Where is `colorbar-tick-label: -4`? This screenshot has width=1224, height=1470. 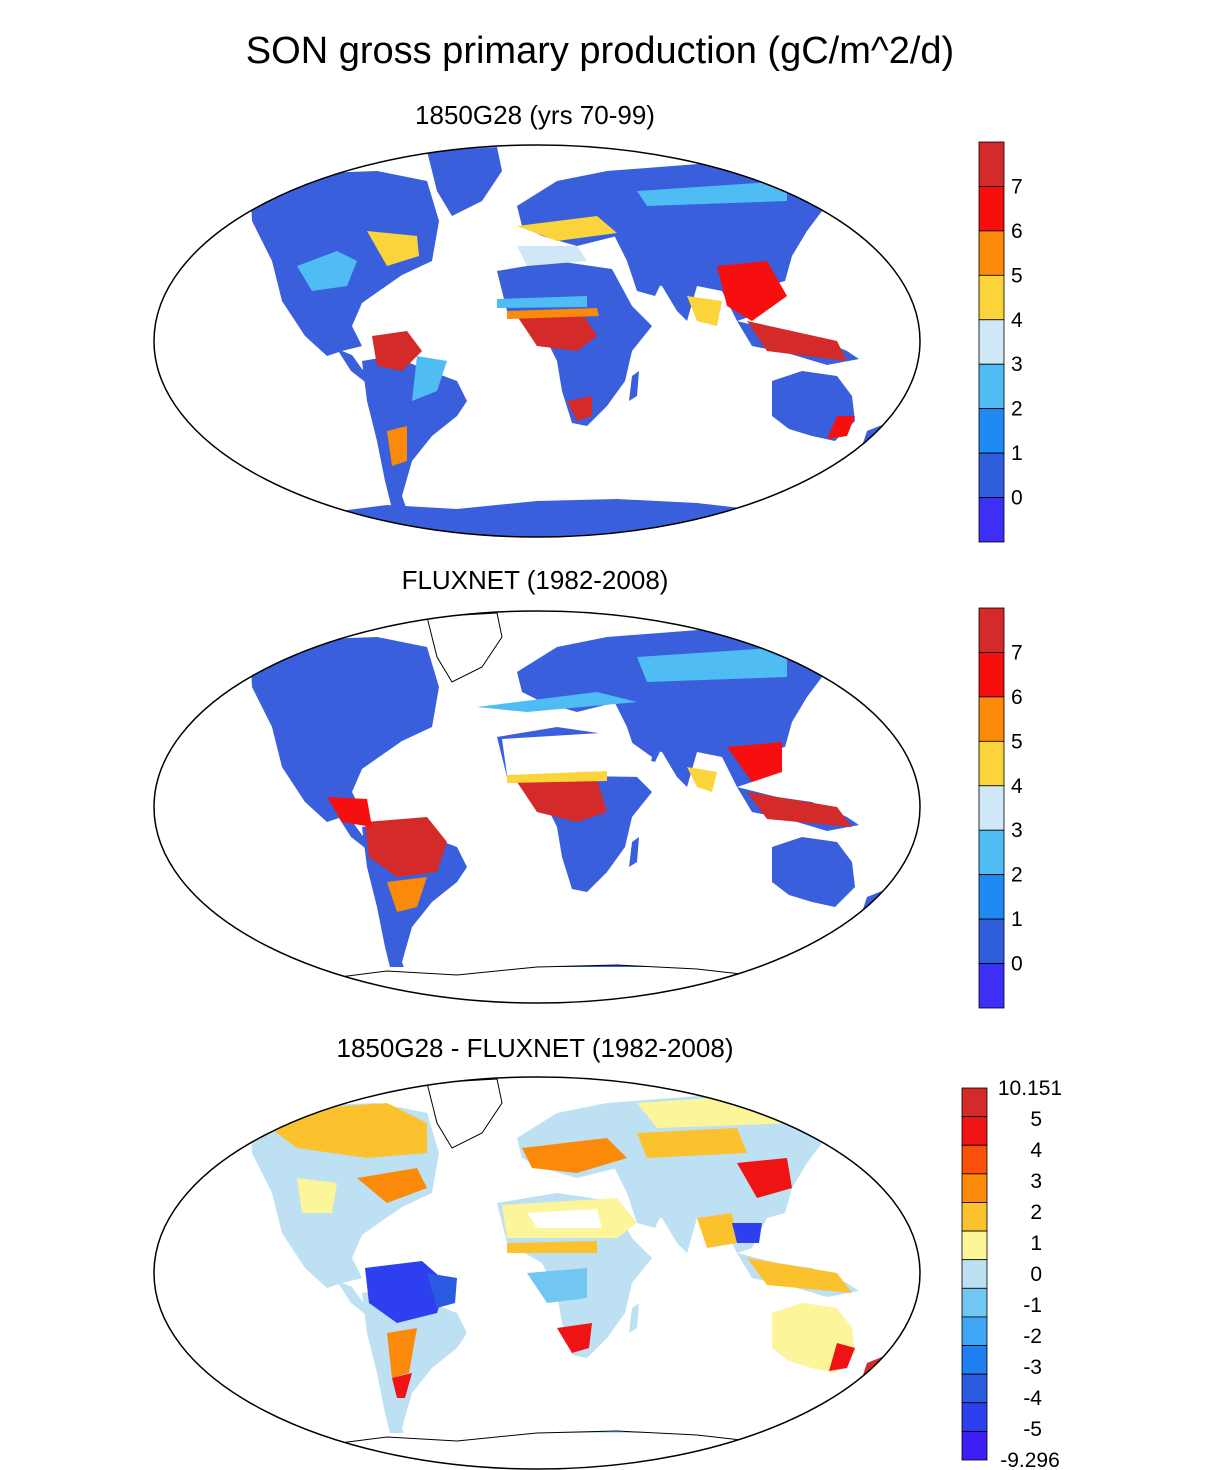
colorbar-tick-label: -4 is located at coordinates (1032, 1398).